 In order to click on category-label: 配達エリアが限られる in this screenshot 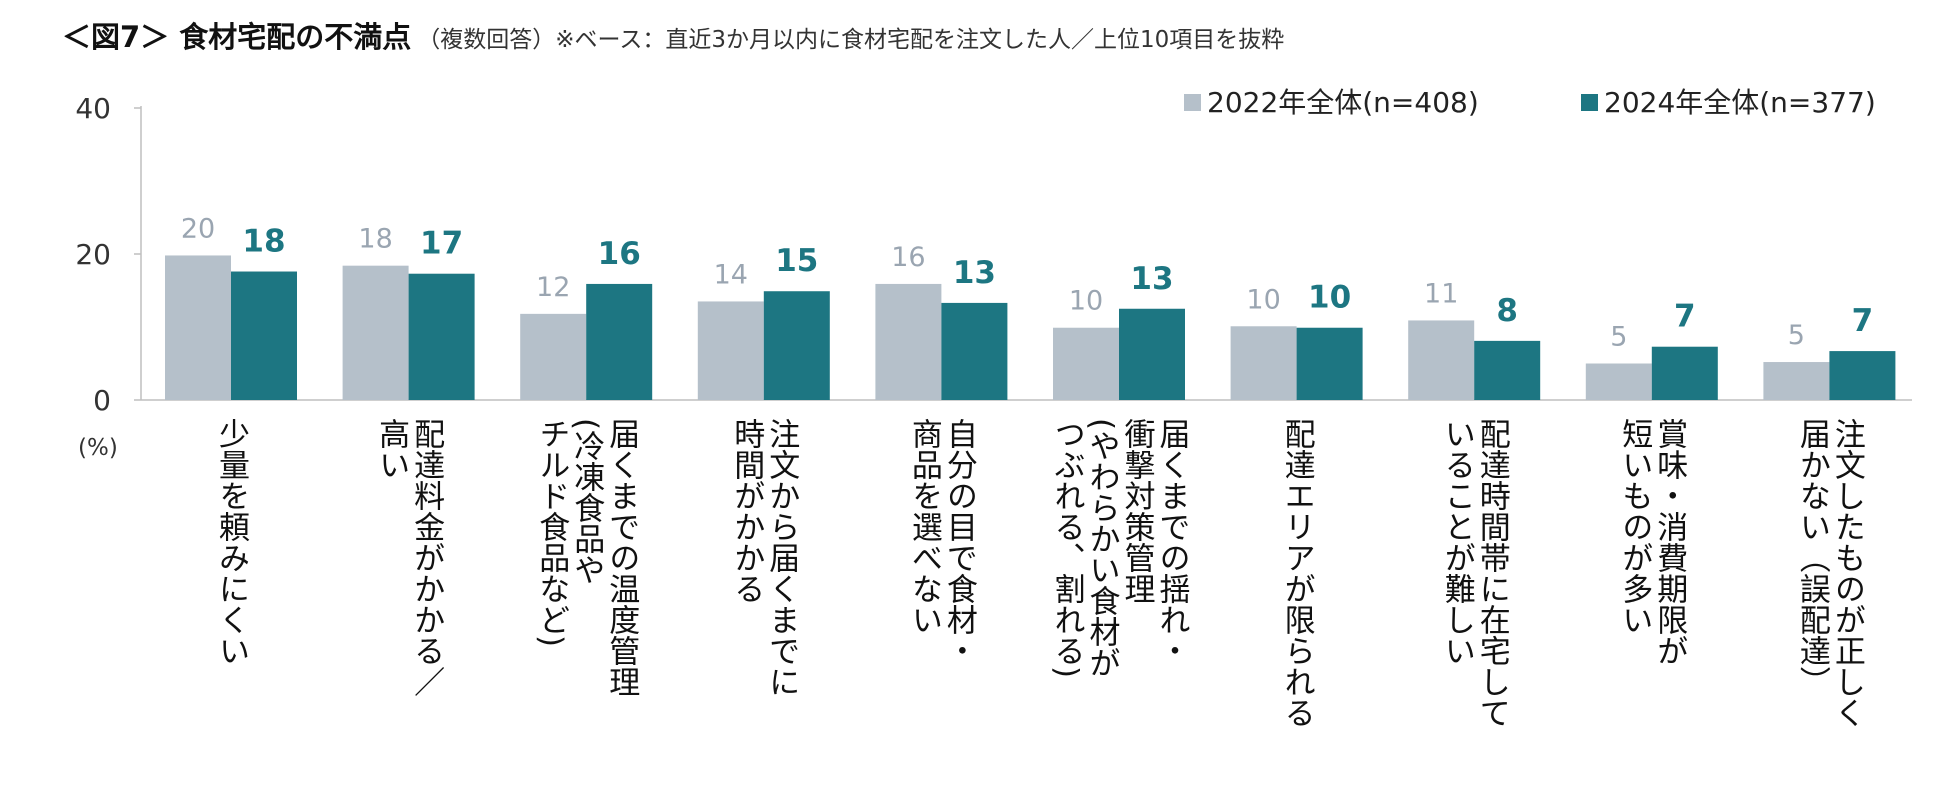, I will do `click(1297, 573)`.